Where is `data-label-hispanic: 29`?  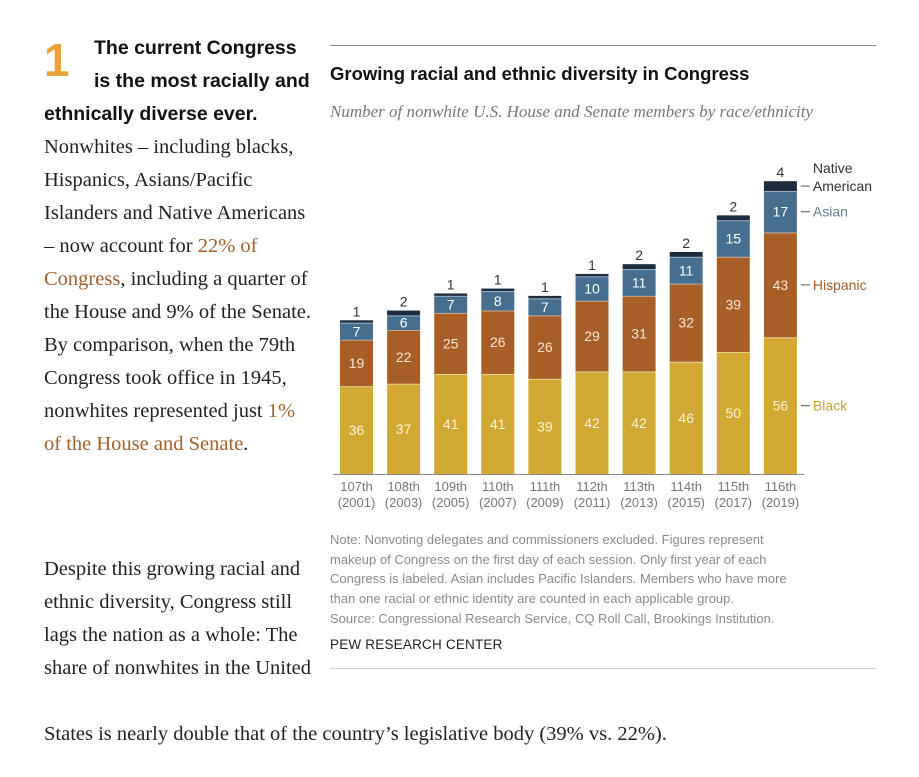
data-label-hispanic: 29 is located at coordinates (592, 336).